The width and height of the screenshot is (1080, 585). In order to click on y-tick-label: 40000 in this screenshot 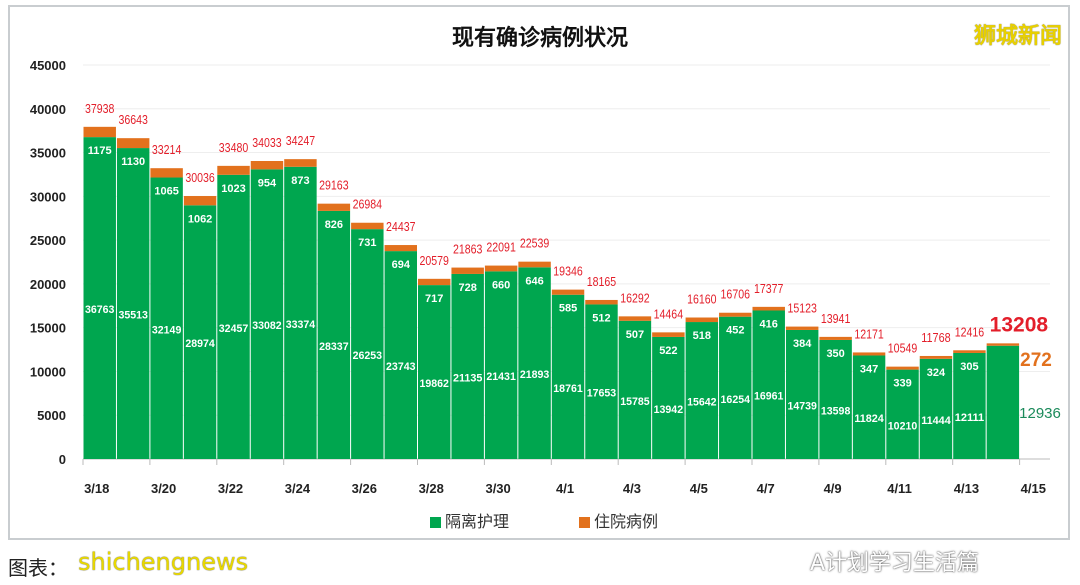, I will do `click(48, 109)`.